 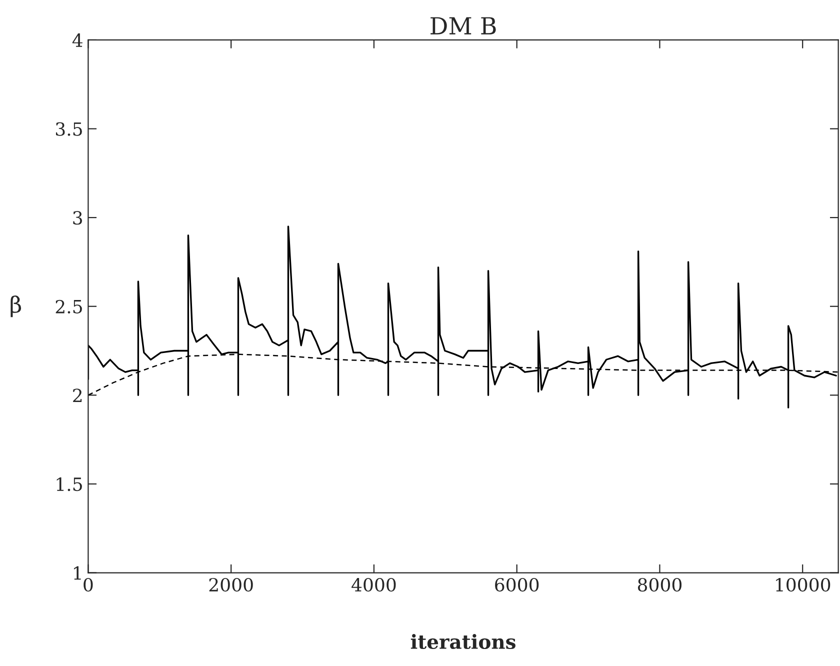 I want to click on x-tick-label: 0, so click(x=88, y=585).